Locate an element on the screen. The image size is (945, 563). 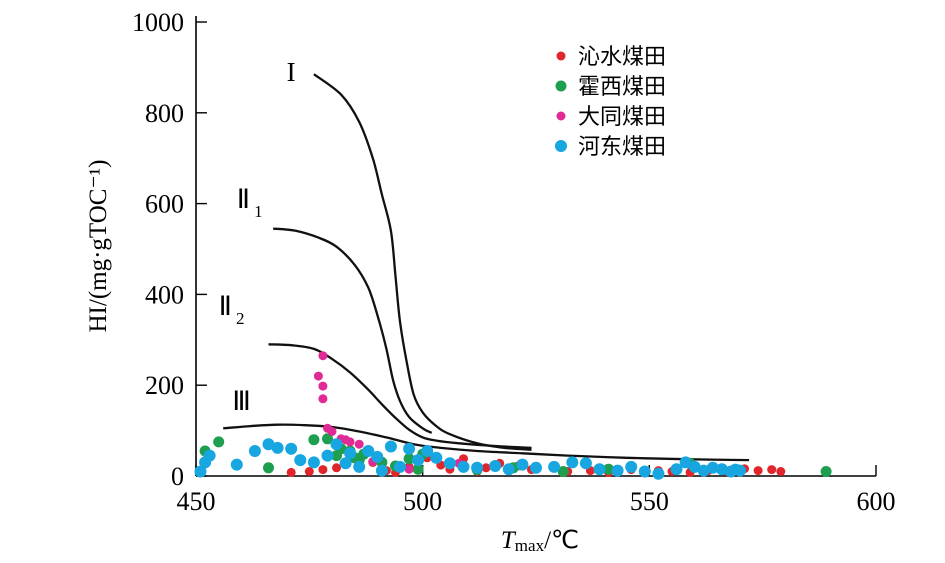
x-axis-title: Tmax/℃ is located at coordinates (540, 541).